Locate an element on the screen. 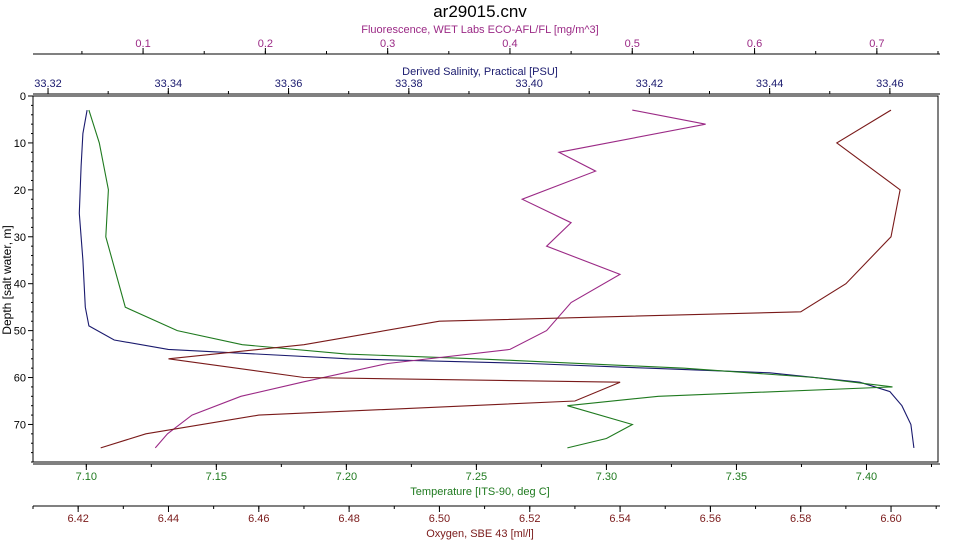  salinity-tick-label: 33.44 is located at coordinates (770, 84).